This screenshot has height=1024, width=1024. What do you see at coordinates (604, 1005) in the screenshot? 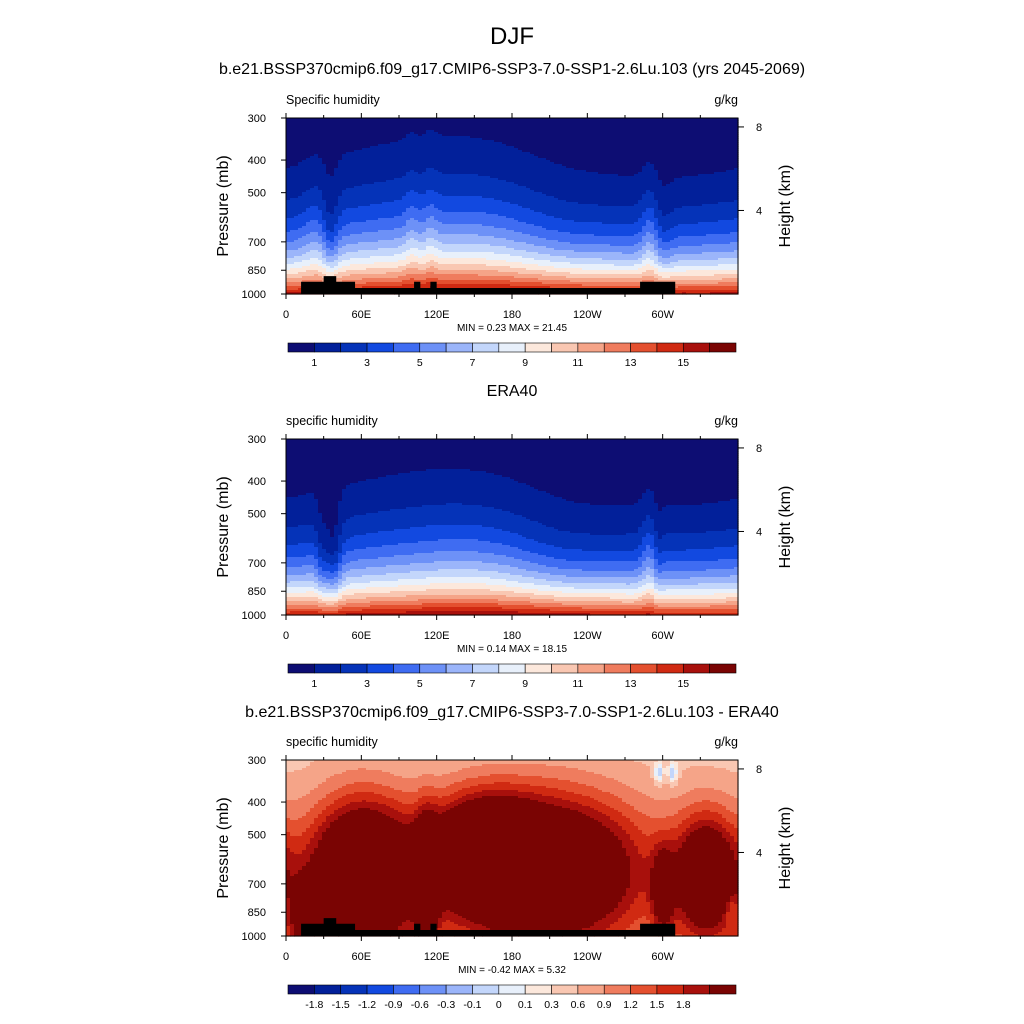
I see `colorbar-tick-label: 0.9` at bounding box center [604, 1005].